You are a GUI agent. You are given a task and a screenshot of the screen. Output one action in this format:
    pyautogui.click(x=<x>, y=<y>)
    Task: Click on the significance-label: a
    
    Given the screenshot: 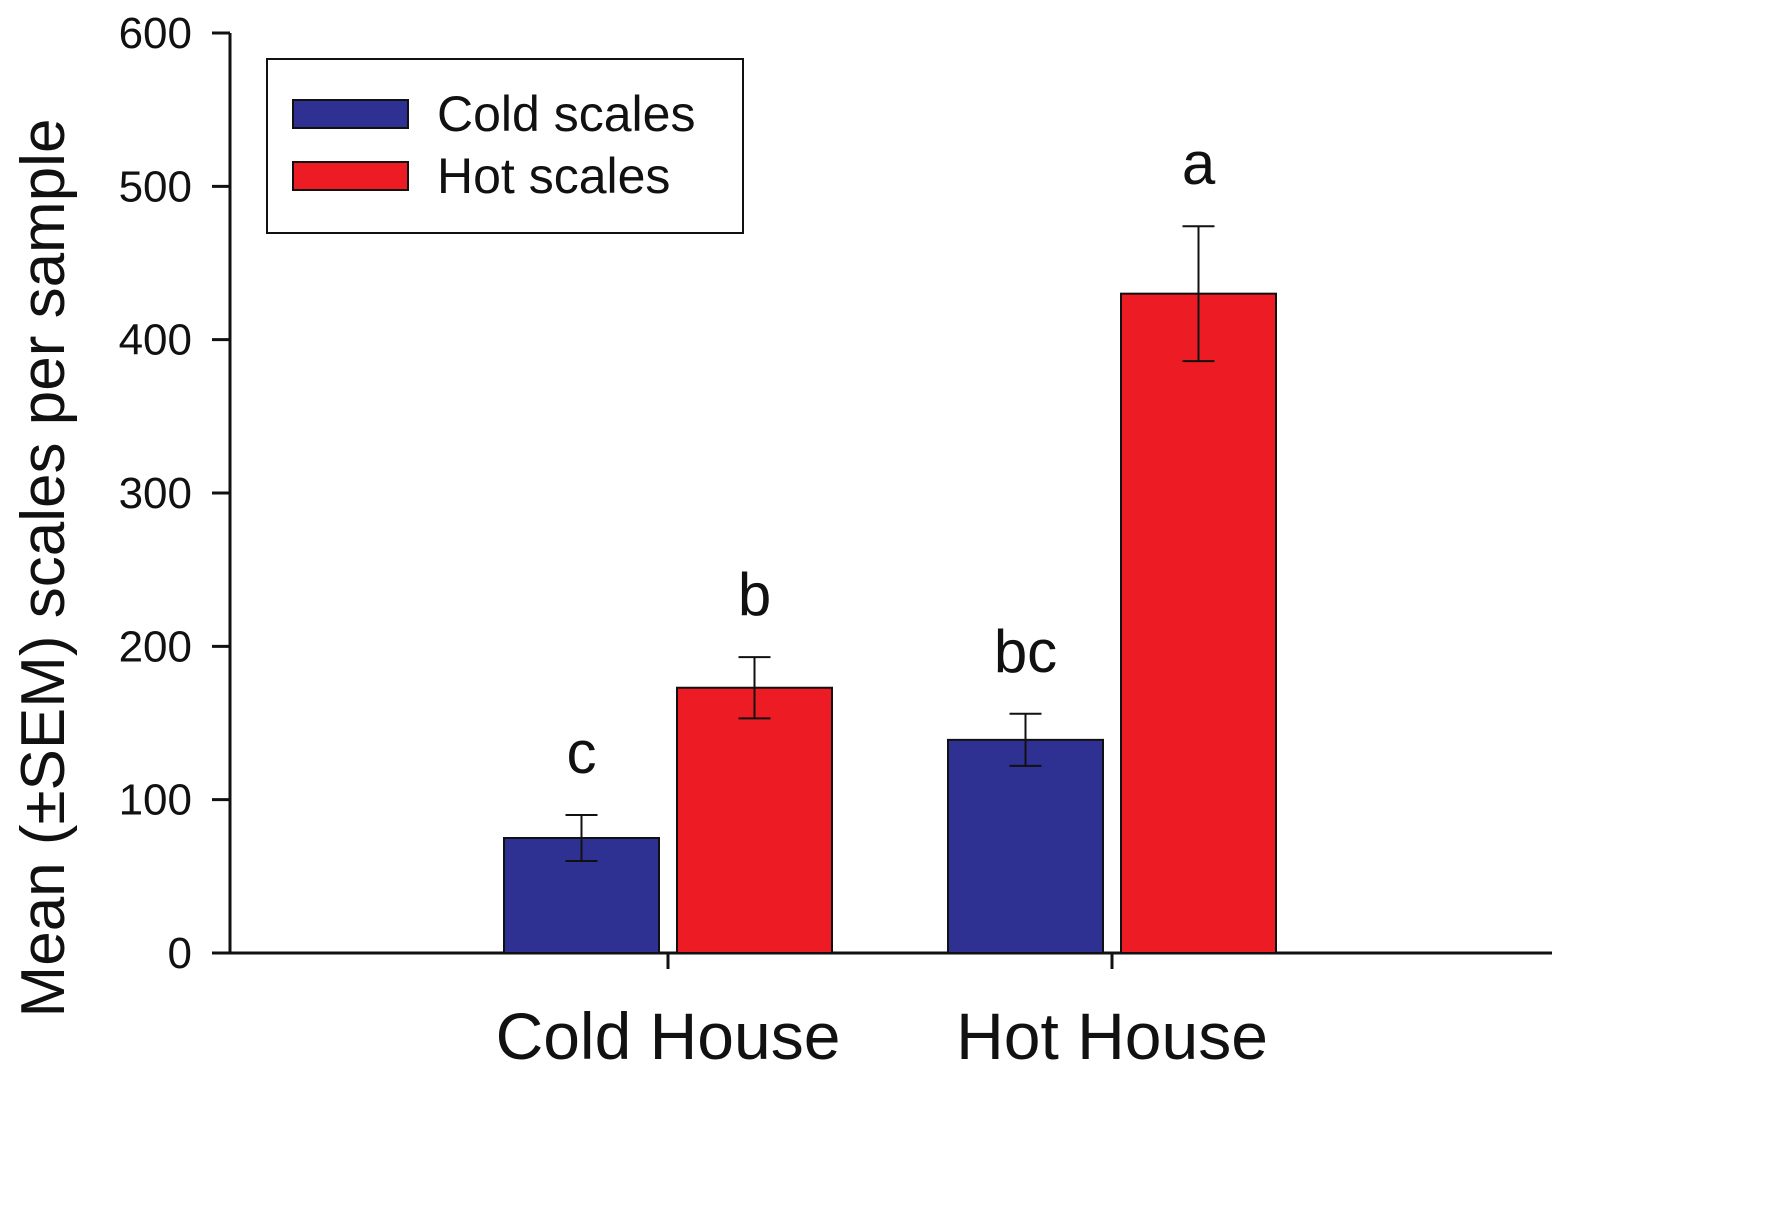 What is the action you would take?
    pyautogui.click(x=1199, y=163)
    